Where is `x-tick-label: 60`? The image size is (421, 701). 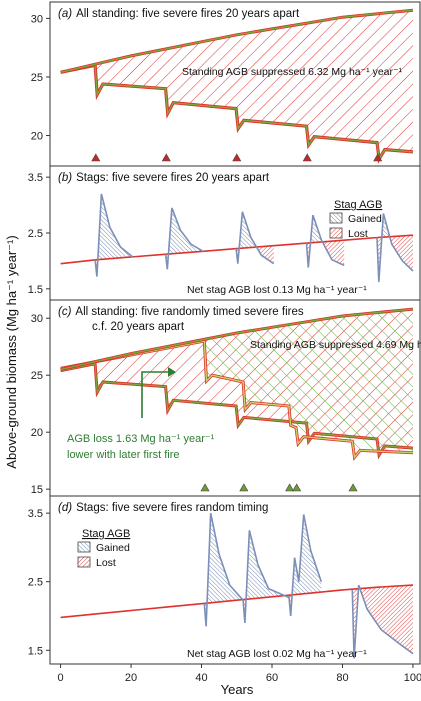
x-tick-label: 60 is located at coordinates (272, 678).